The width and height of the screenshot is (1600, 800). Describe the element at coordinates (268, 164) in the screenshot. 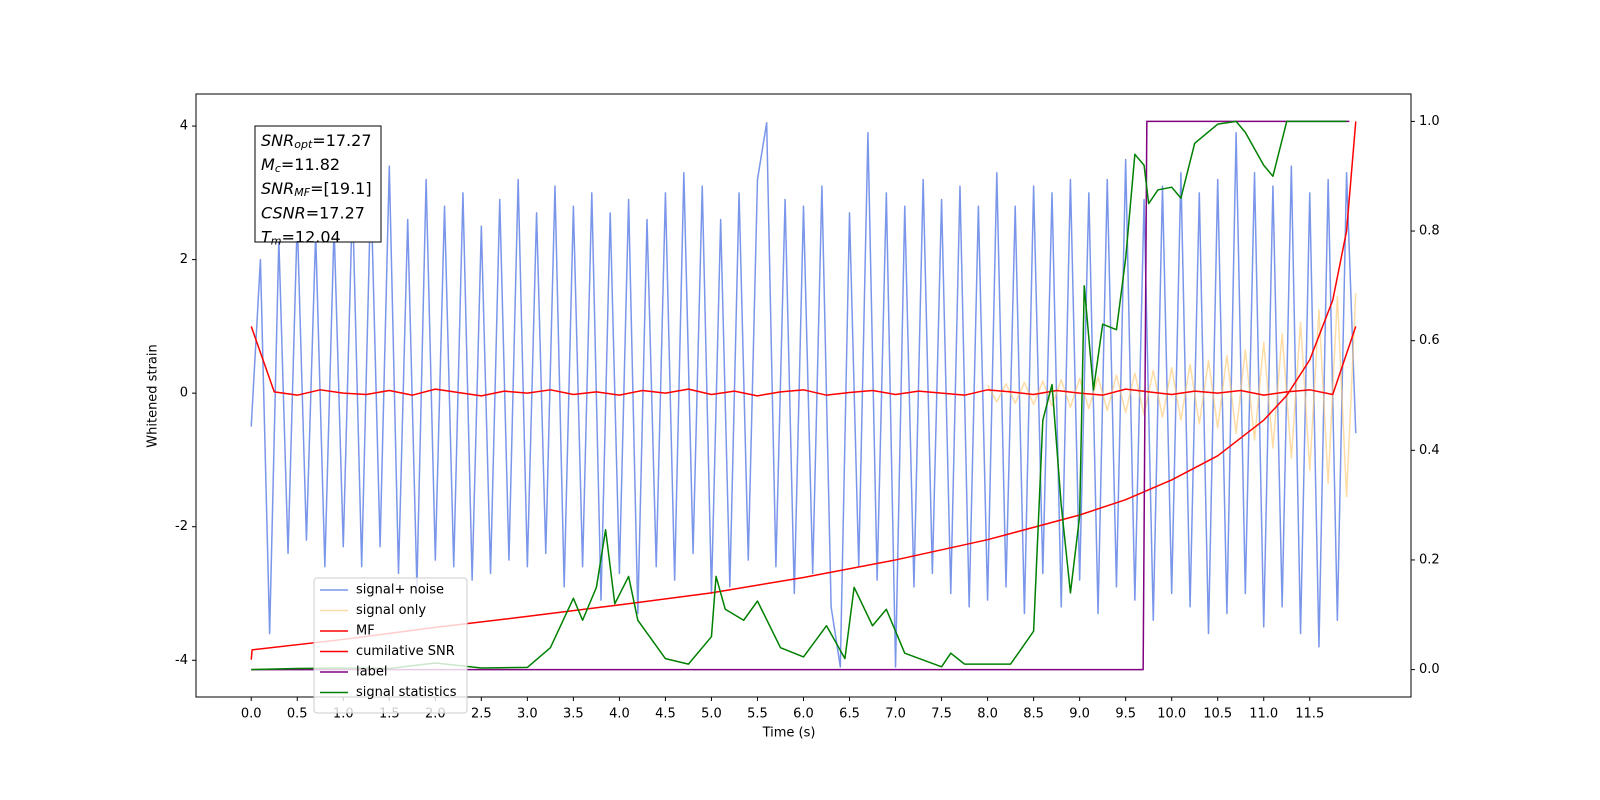

I see `stats-symbol: M` at that location.